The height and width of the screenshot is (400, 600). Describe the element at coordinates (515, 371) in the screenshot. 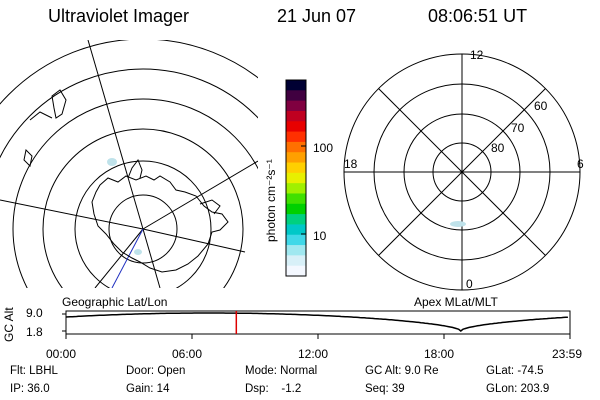

I see `glat-info: GLat: -74.5` at that location.